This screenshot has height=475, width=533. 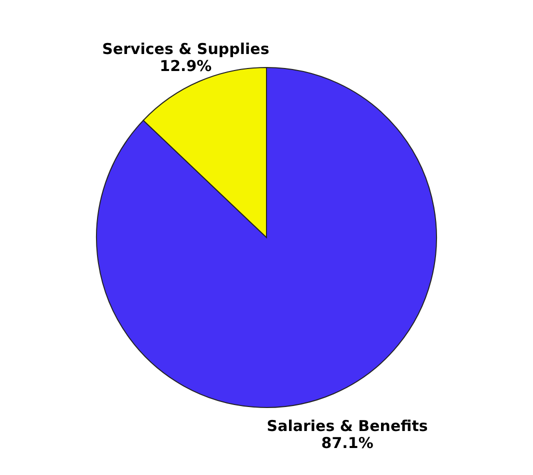 What do you see at coordinates (186, 49) in the screenshot?
I see `slice-label: Services & Supplies` at bounding box center [186, 49].